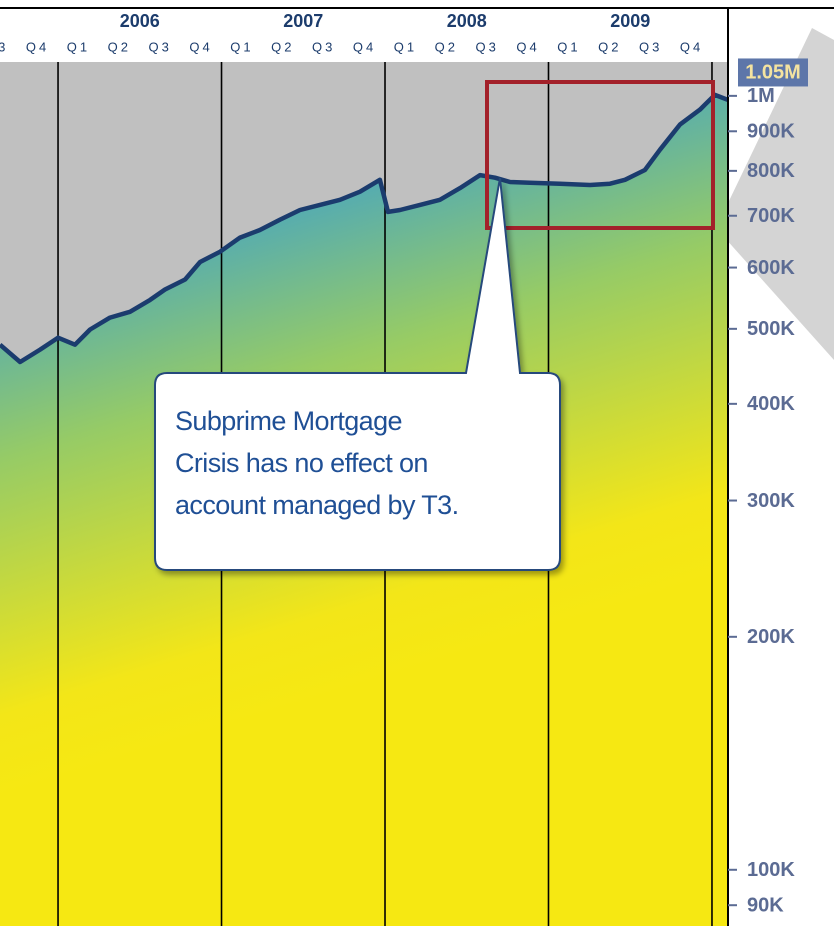  Describe the element at coordinates (303, 21) in the screenshot. I see `year-label: 2007` at that location.